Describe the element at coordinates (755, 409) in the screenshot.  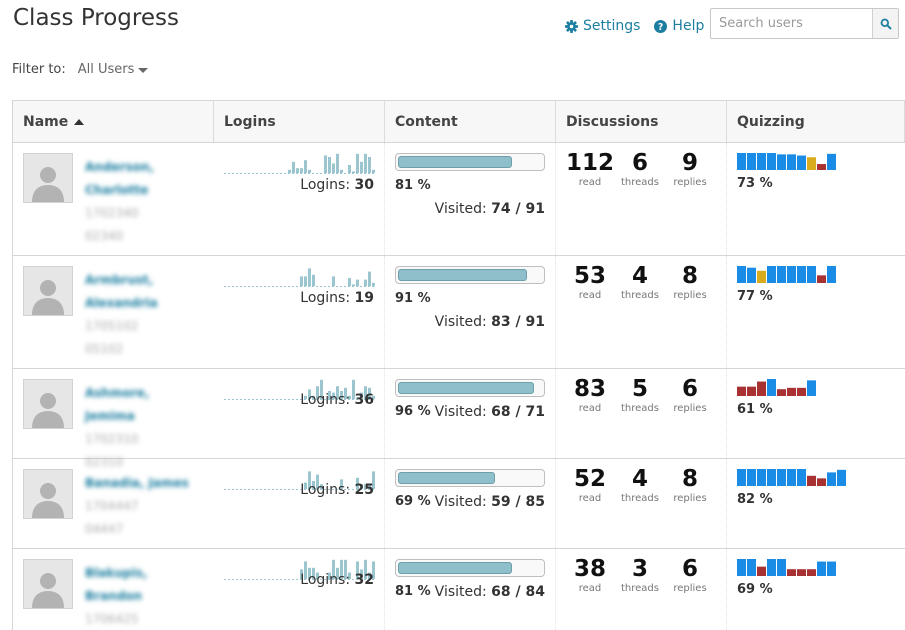
I see `quiz-percent: 61 %` at that location.